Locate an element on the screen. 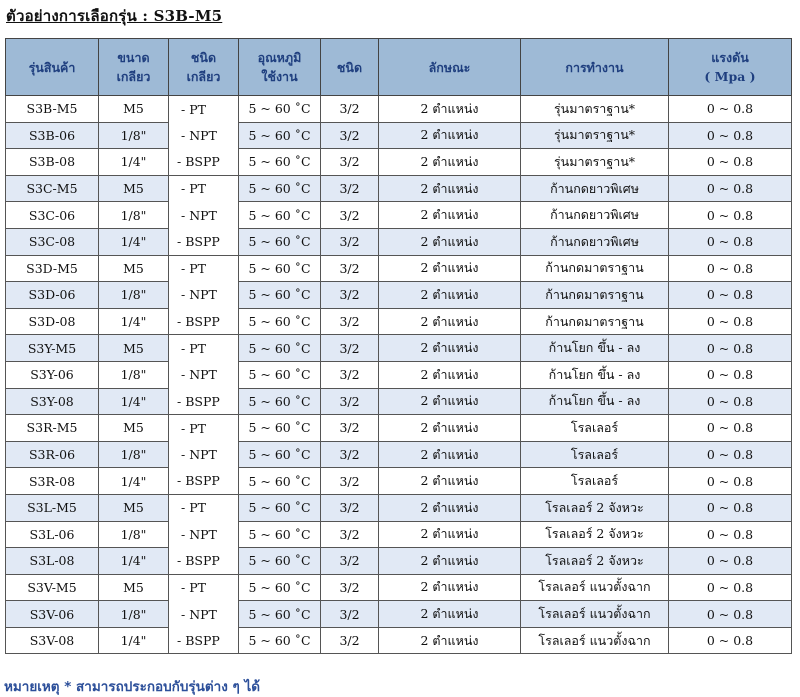 The width and height of the screenshot is (800, 697). header-operation: การทำงาน is located at coordinates (594, 67).